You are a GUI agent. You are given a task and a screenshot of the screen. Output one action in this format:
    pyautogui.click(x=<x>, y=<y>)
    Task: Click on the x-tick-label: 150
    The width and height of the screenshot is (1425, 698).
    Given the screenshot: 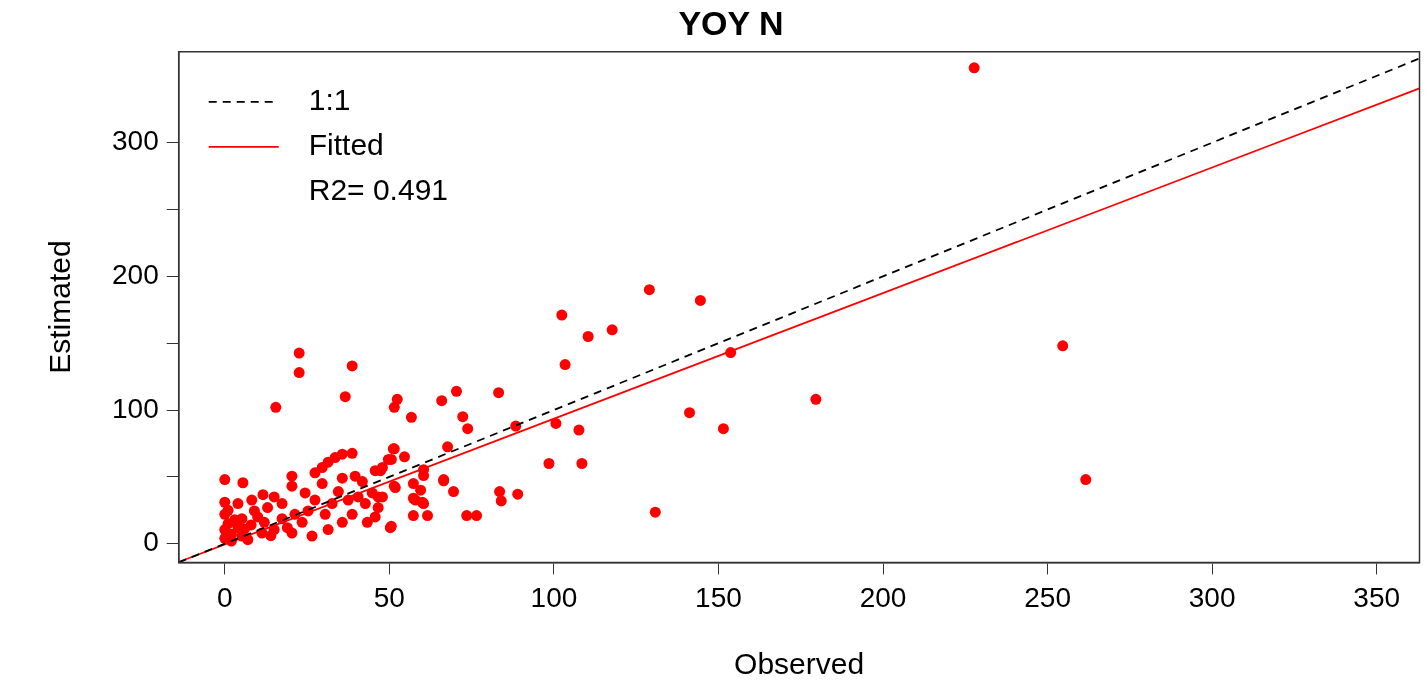 What is the action you would take?
    pyautogui.click(x=718, y=597)
    